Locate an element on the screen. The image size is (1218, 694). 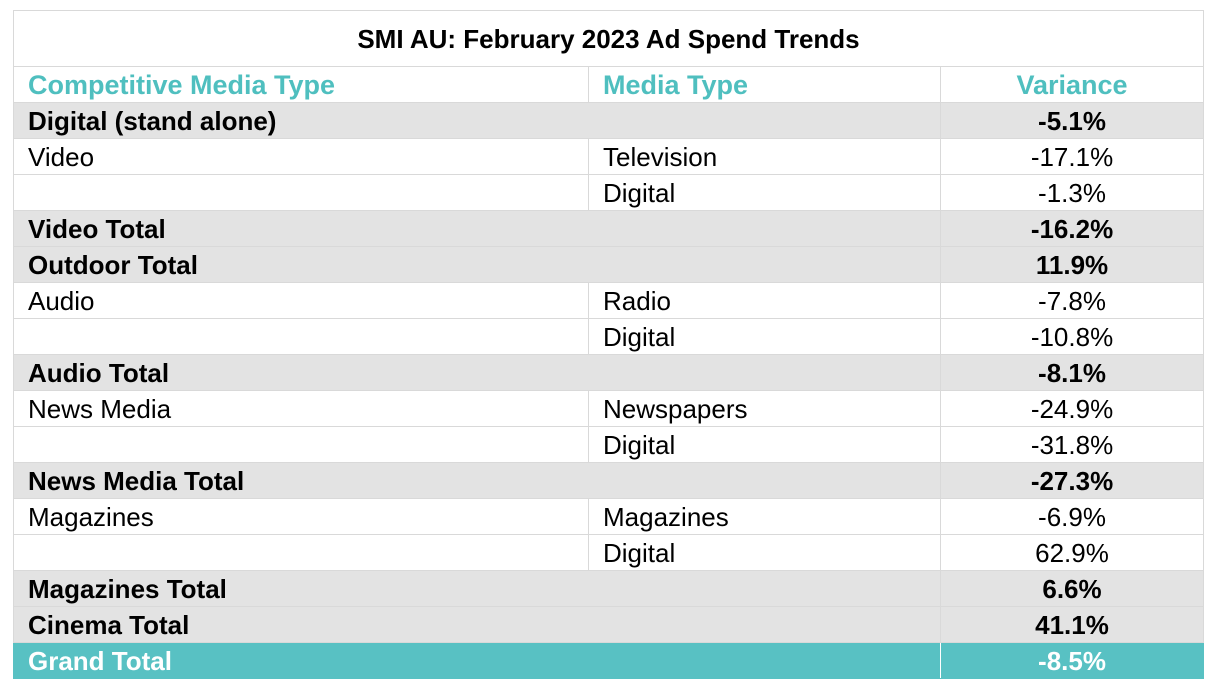
total-label: Video Total is located at coordinates (477, 228).